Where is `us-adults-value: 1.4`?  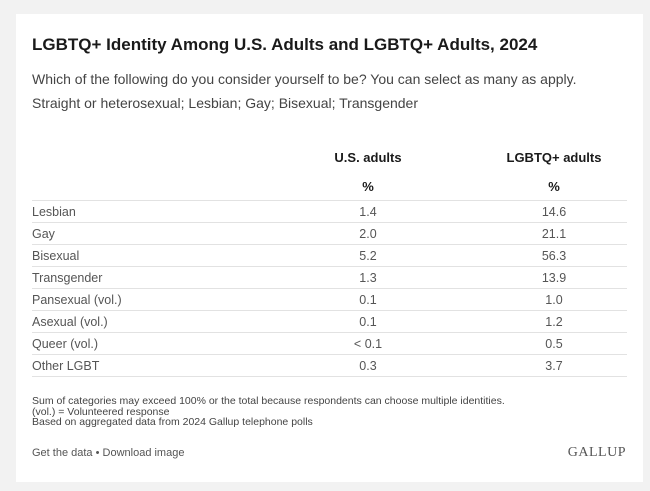 us-adults-value: 1.4 is located at coordinates (368, 212).